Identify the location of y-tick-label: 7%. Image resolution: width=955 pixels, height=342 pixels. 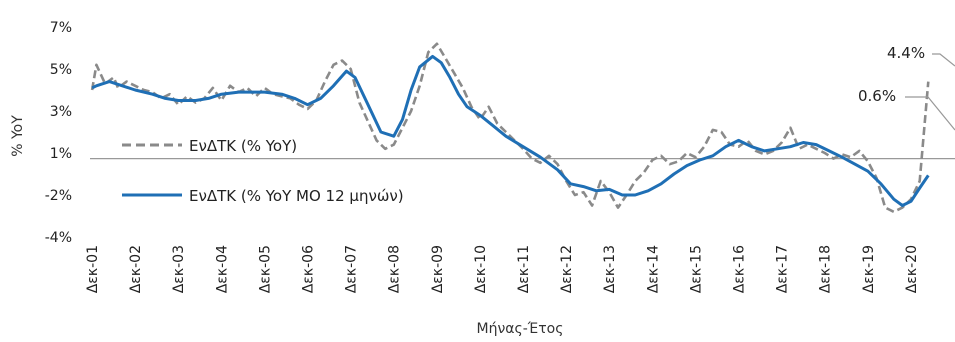
(61, 28).